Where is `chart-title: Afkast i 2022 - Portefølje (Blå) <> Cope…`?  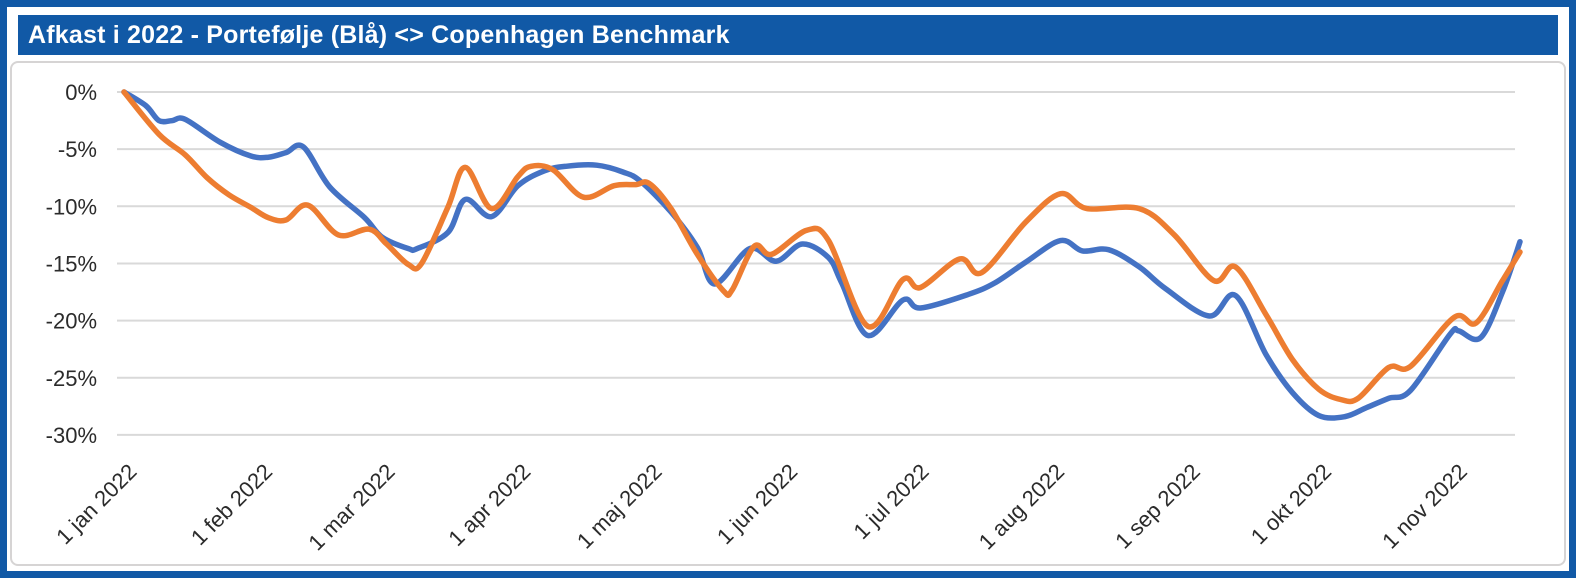
chart-title: Afkast i 2022 - Portefølje (Blå) <> Cope… is located at coordinates (379, 34).